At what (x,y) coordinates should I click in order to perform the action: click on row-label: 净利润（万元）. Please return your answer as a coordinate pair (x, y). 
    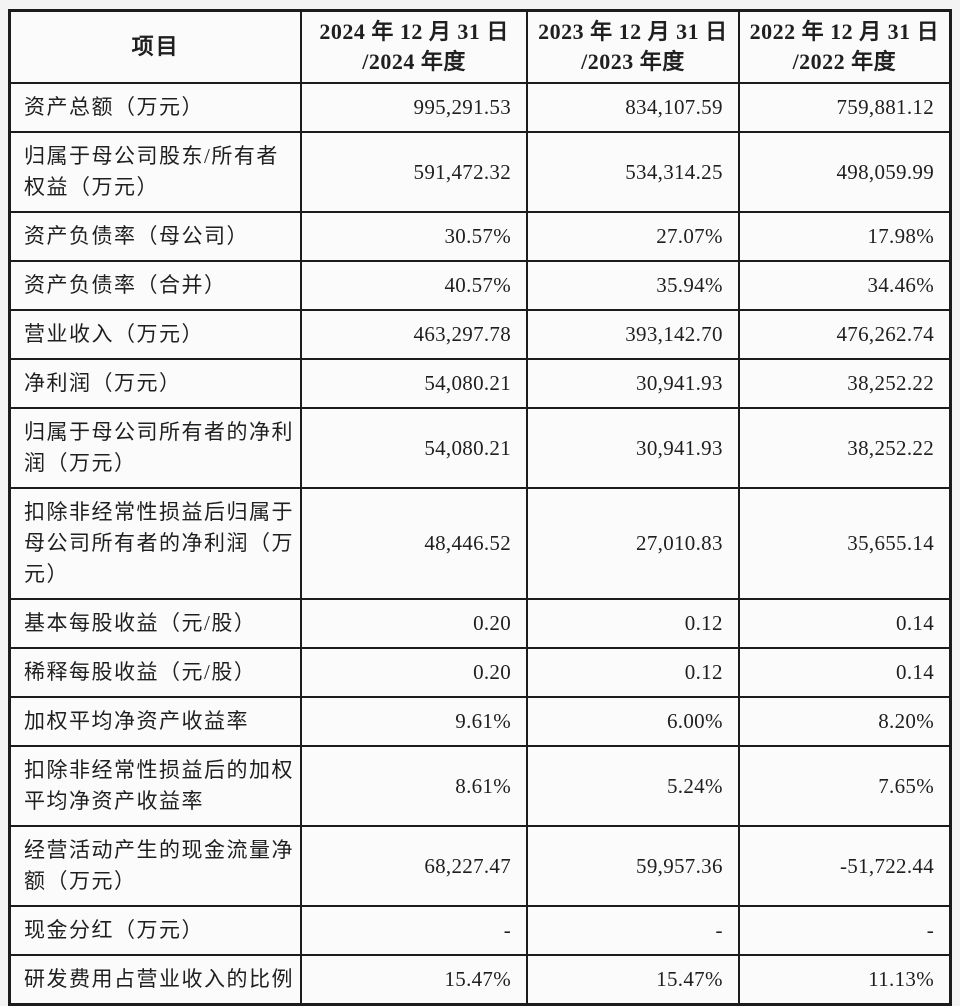
    Looking at the image, I should click on (155, 383).